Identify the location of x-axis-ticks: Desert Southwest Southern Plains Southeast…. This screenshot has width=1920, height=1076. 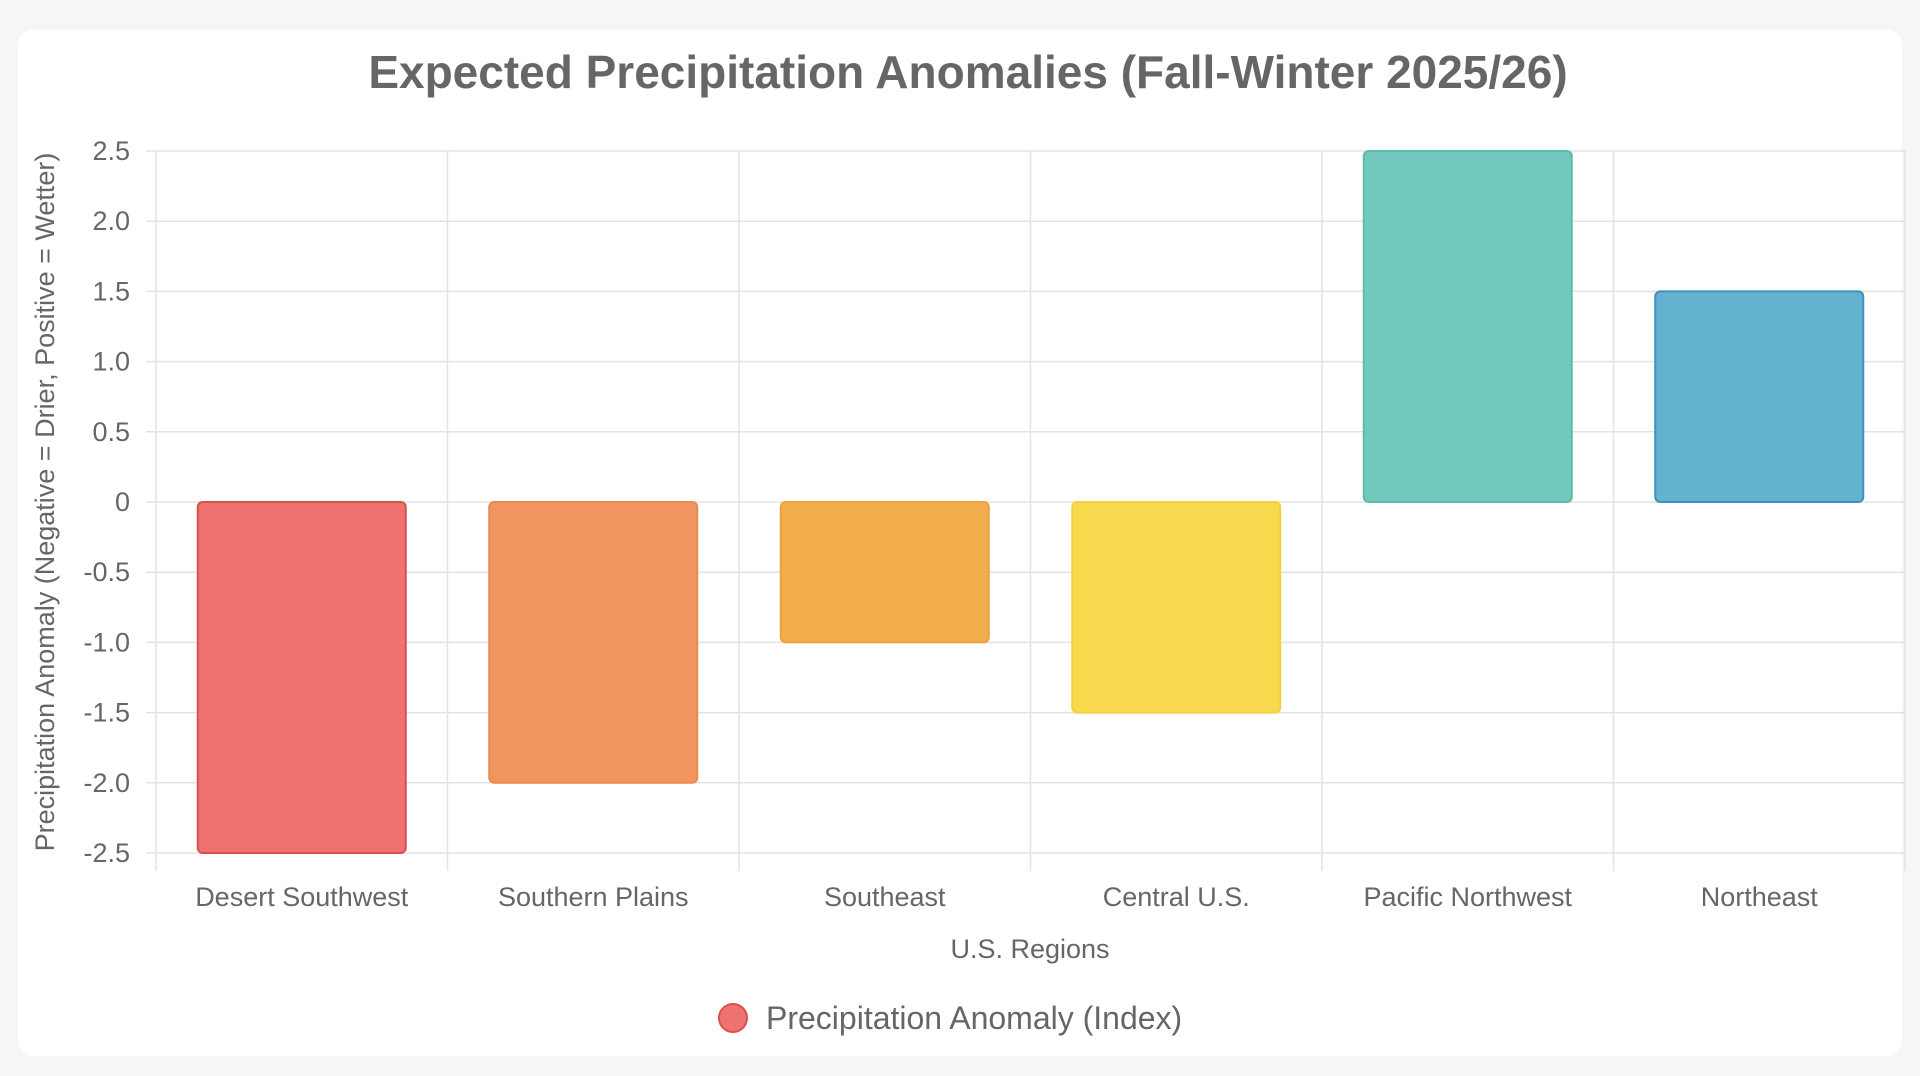
(1006, 897).